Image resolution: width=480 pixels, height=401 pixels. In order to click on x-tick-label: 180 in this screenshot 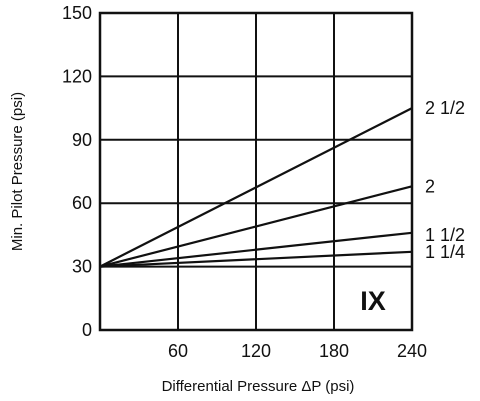, I will do `click(334, 351)`.